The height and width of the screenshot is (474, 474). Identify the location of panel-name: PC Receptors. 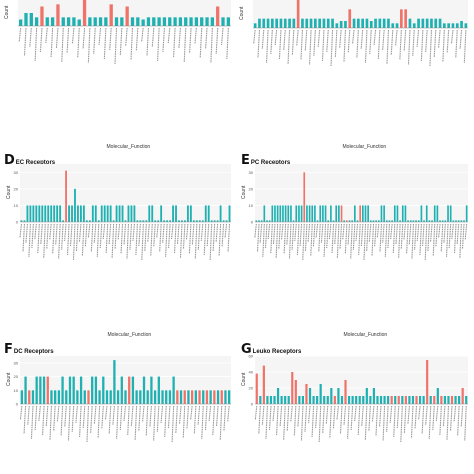
(270, 163).